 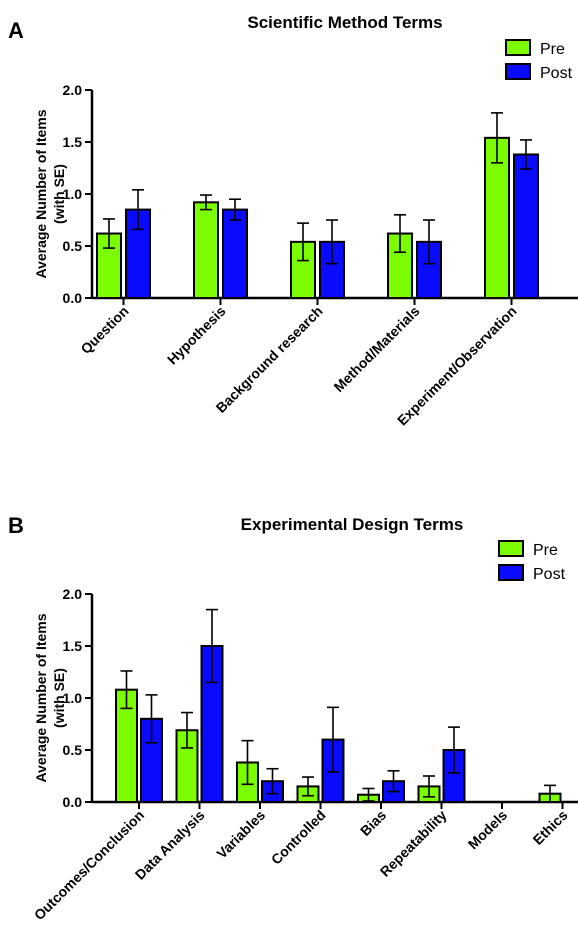 I want to click on panel-letter: B, so click(x=16, y=525).